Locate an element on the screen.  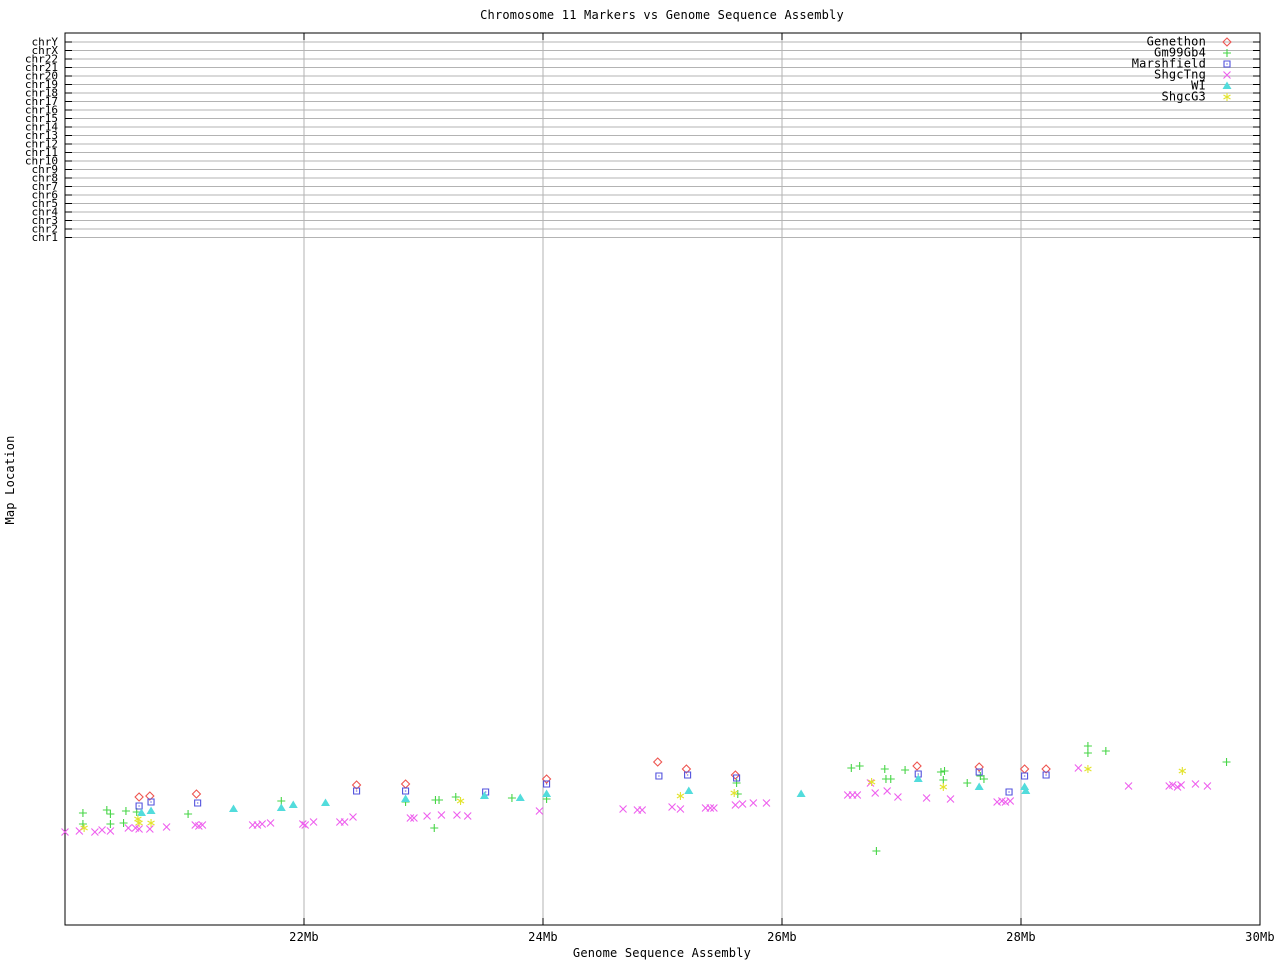
legend-label: Gm99Gb4 is located at coordinates (1180, 53).